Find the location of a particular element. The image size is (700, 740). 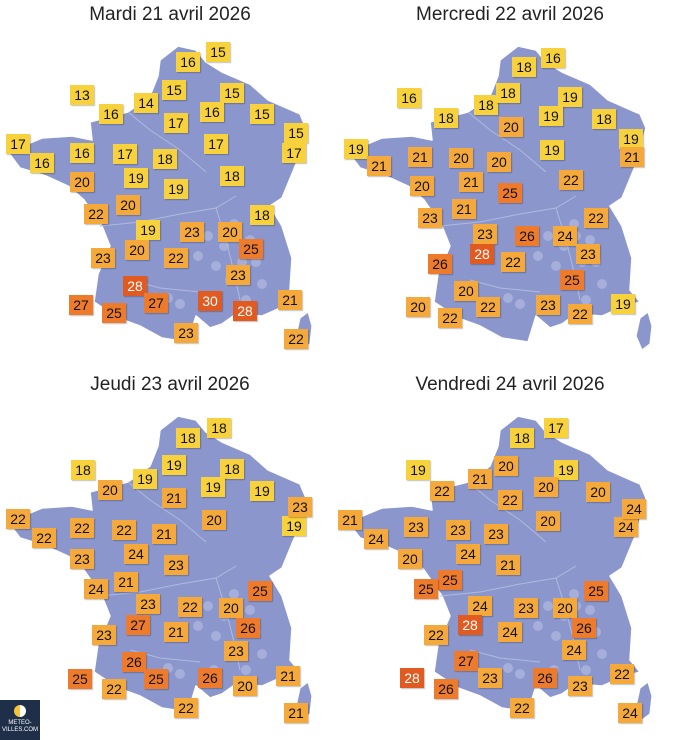

meteo-villes-logo: METEO- VILLES.COM is located at coordinates (20, 720).